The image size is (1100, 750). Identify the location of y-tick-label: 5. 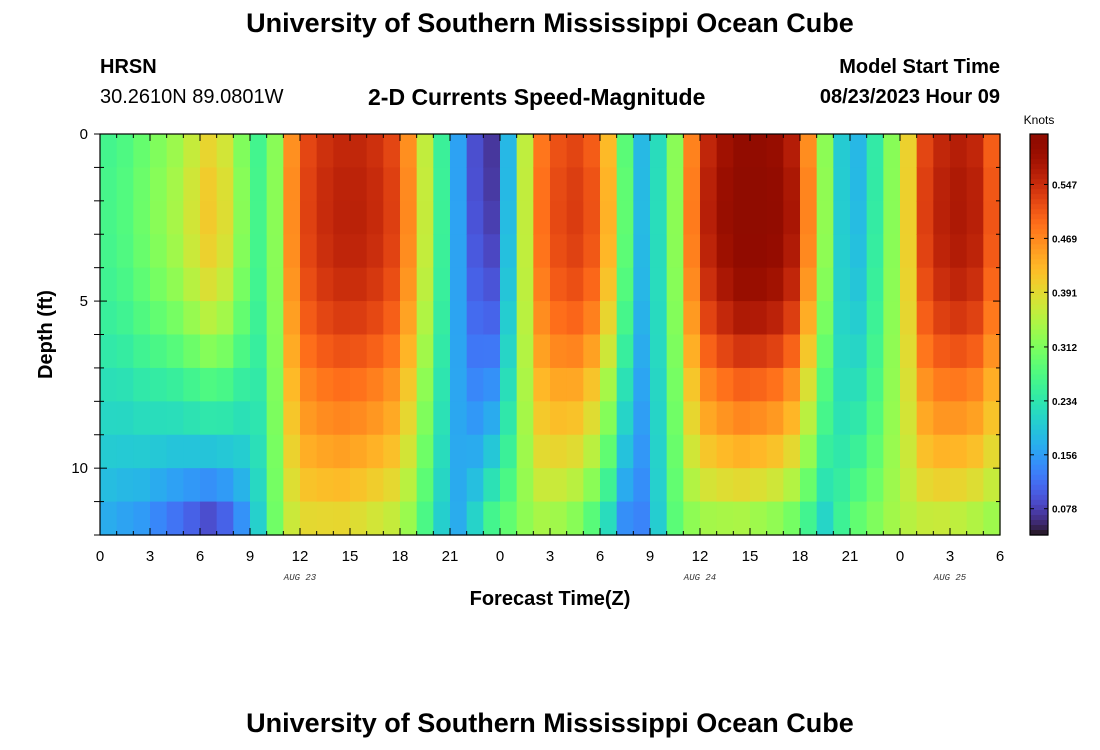
(84, 301).